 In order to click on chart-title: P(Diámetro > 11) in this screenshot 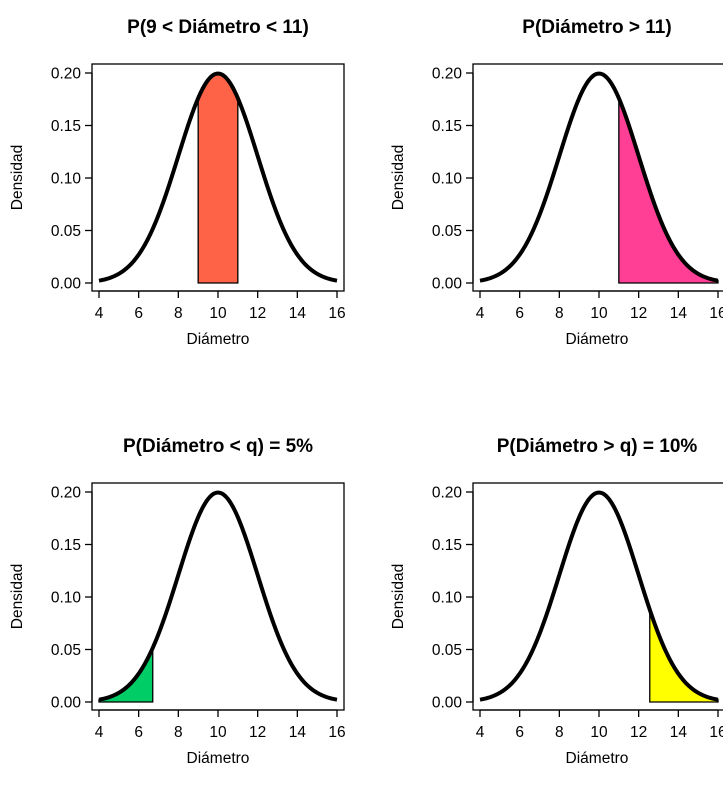, I will do `click(596, 27)`.